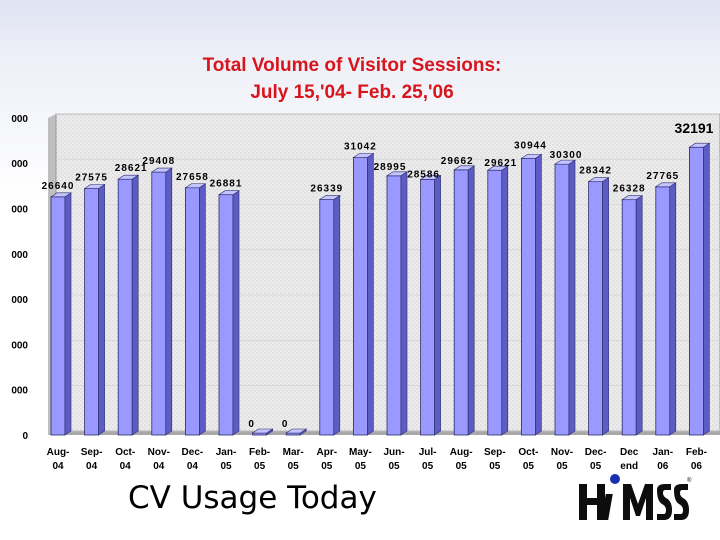 This screenshot has width=720, height=540. I want to click on x-tick-label-line-1: Dec, so click(629, 452).